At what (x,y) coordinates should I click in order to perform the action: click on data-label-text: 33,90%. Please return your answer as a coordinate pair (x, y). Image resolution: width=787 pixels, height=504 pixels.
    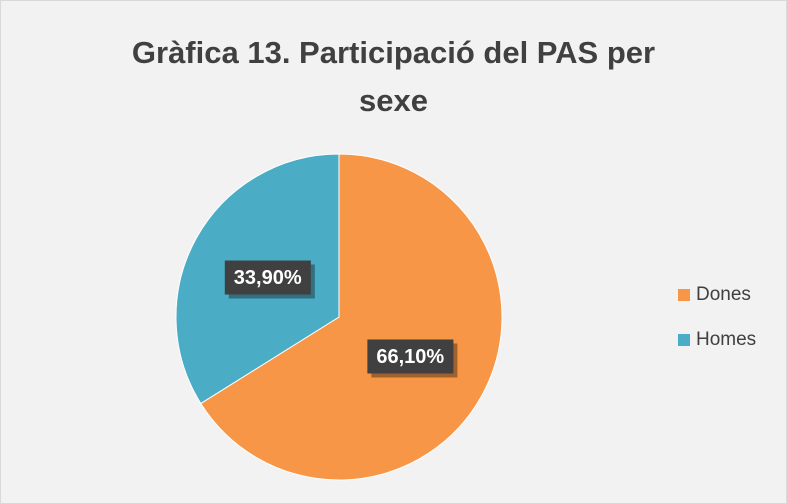
    Looking at the image, I should click on (268, 278).